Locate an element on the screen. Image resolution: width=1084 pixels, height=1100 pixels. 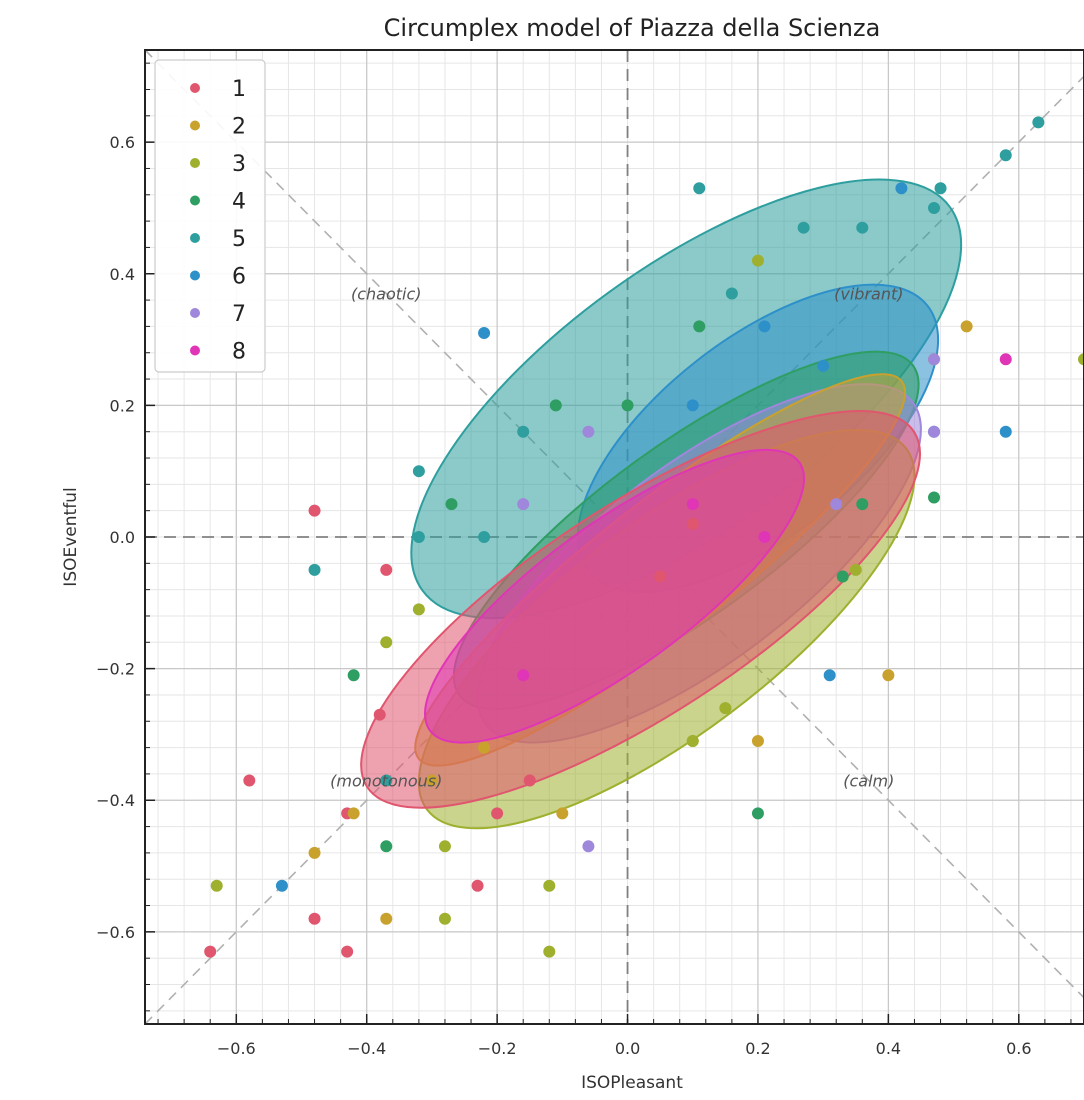
y-tick-label: 0.0 is located at coordinates (122, 537).